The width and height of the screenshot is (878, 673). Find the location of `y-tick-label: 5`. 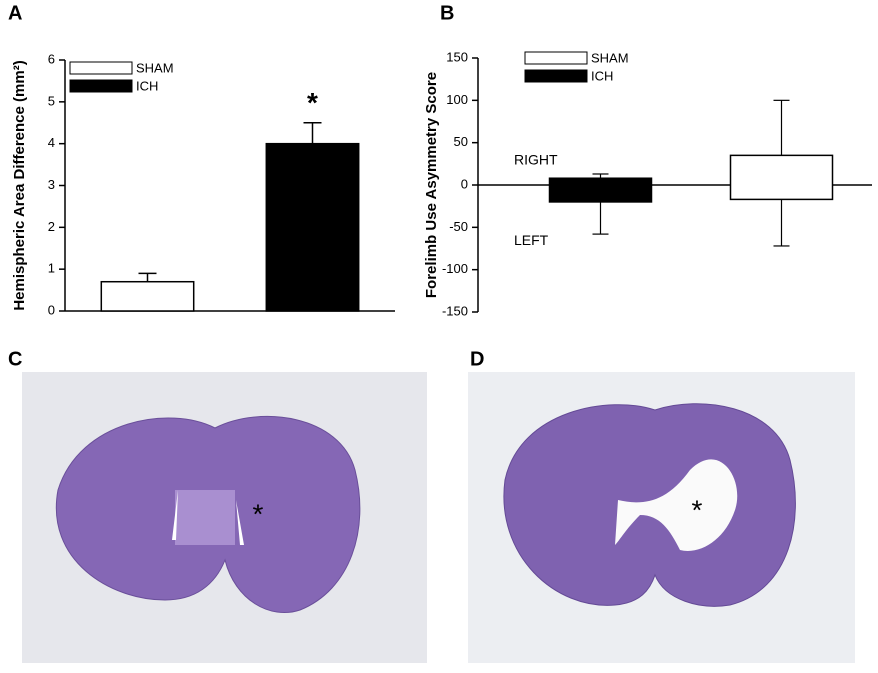

y-tick-label: 5 is located at coordinates (51, 100).